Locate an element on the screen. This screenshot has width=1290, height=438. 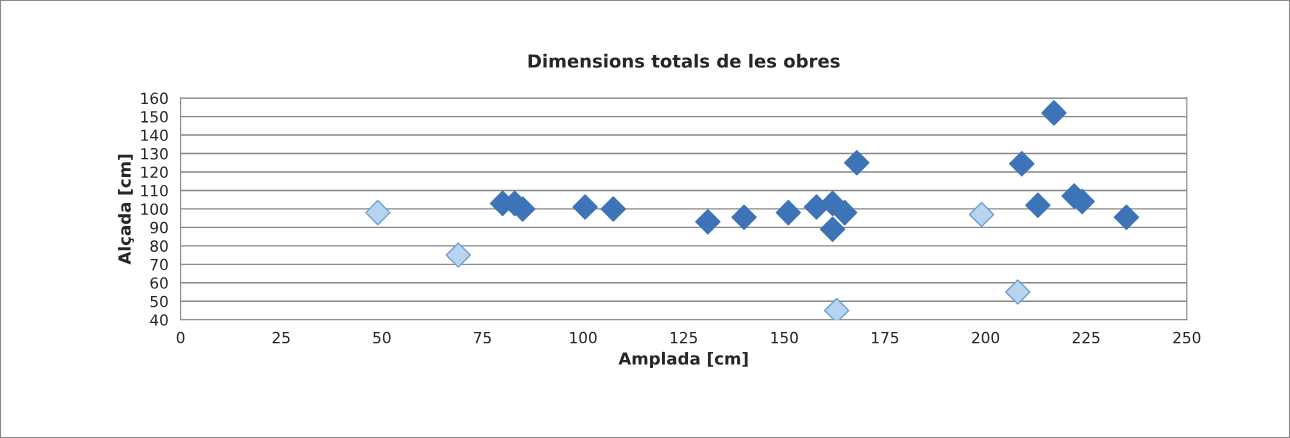
x-tick-label: 25 is located at coordinates (281, 337).